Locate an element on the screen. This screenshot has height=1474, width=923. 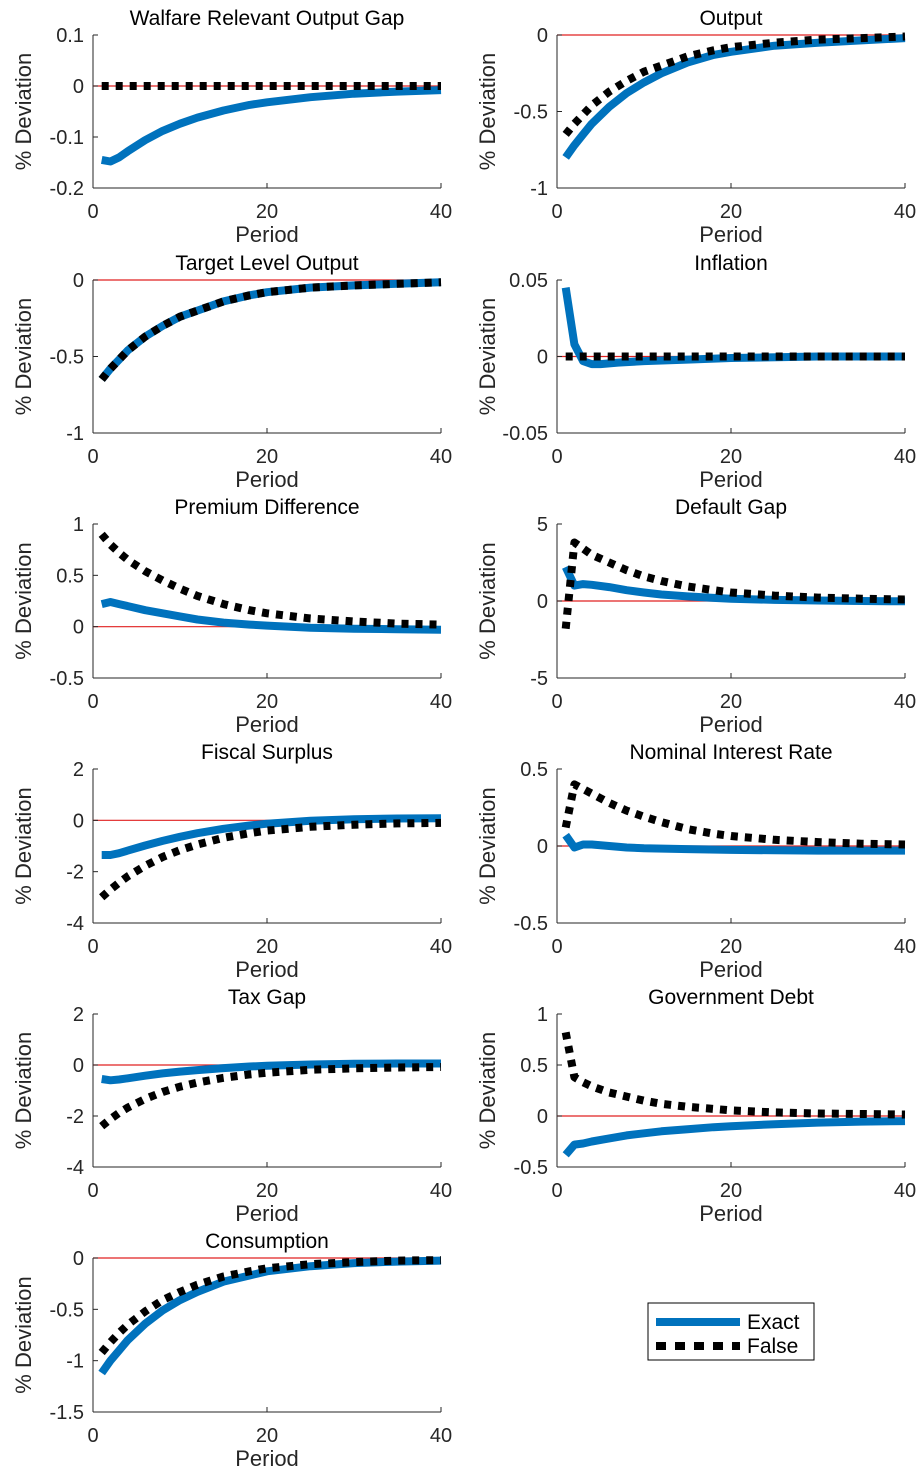
chart-title: Government Debt is located at coordinates (731, 997).